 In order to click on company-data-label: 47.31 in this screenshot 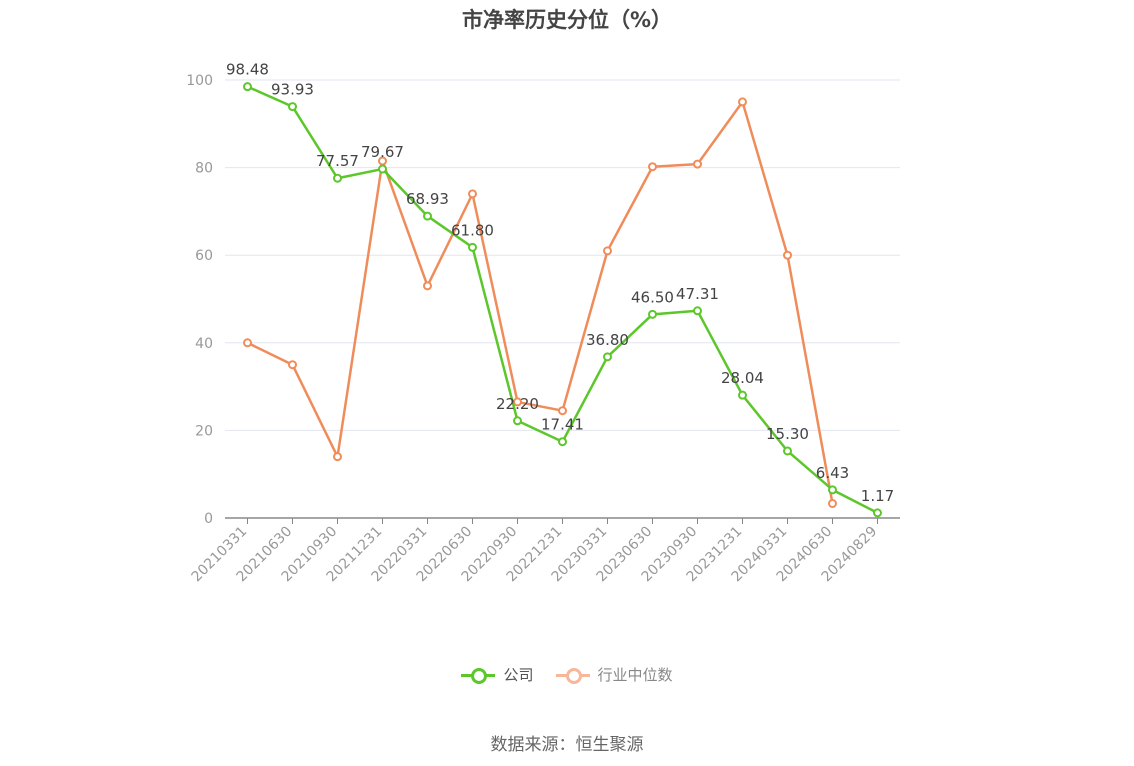, I will do `click(697, 294)`.